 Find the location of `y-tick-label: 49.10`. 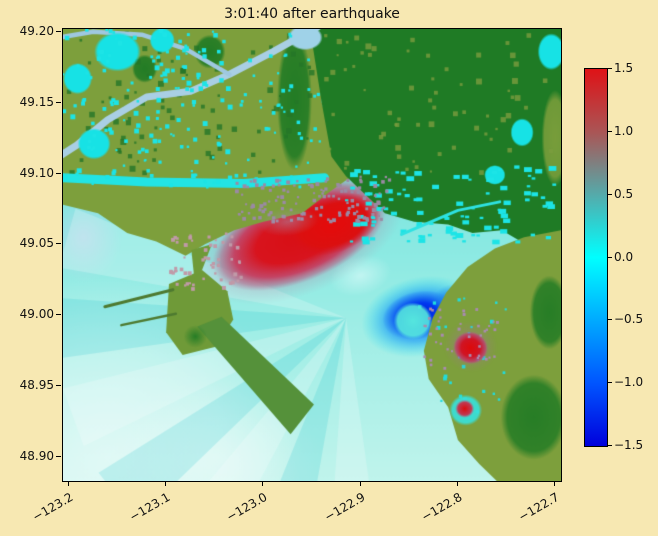

y-tick-label: 49.10 is located at coordinates (36, 172).